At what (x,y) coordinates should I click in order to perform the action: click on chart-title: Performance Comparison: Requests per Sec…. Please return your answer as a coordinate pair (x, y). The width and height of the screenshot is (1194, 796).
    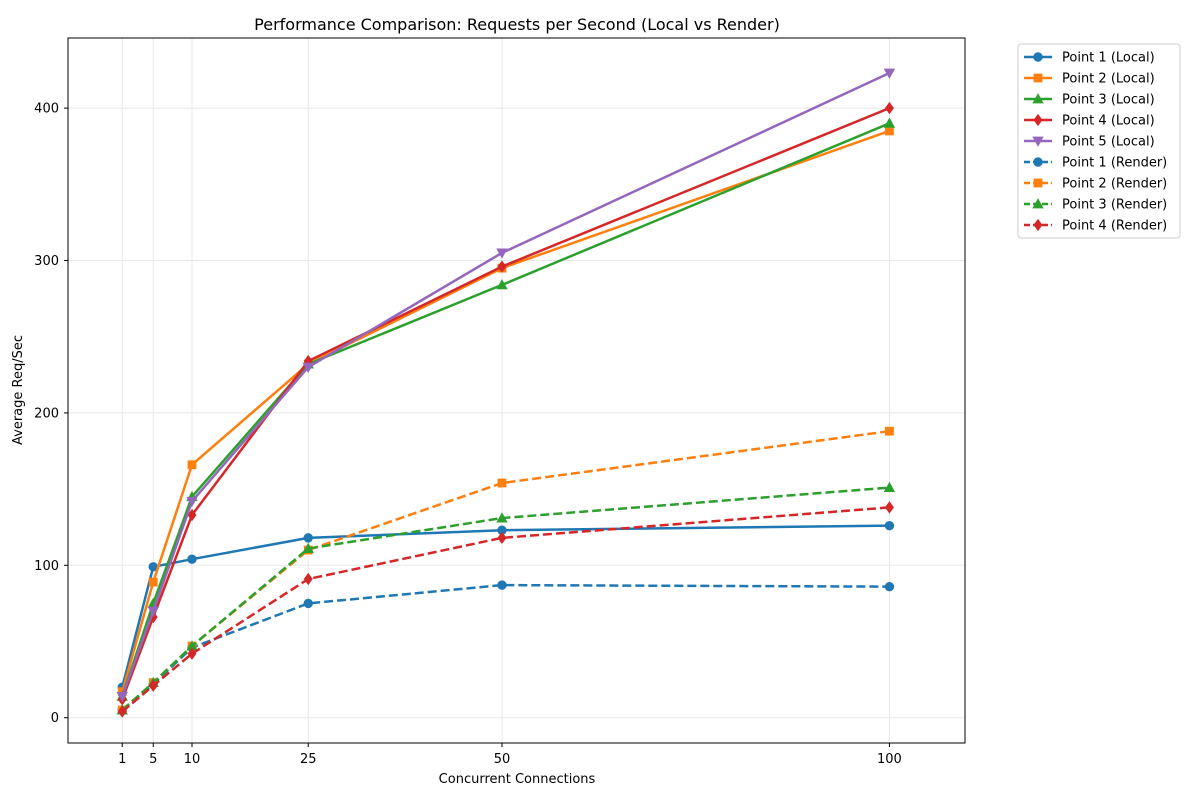
    Looking at the image, I should click on (517, 24).